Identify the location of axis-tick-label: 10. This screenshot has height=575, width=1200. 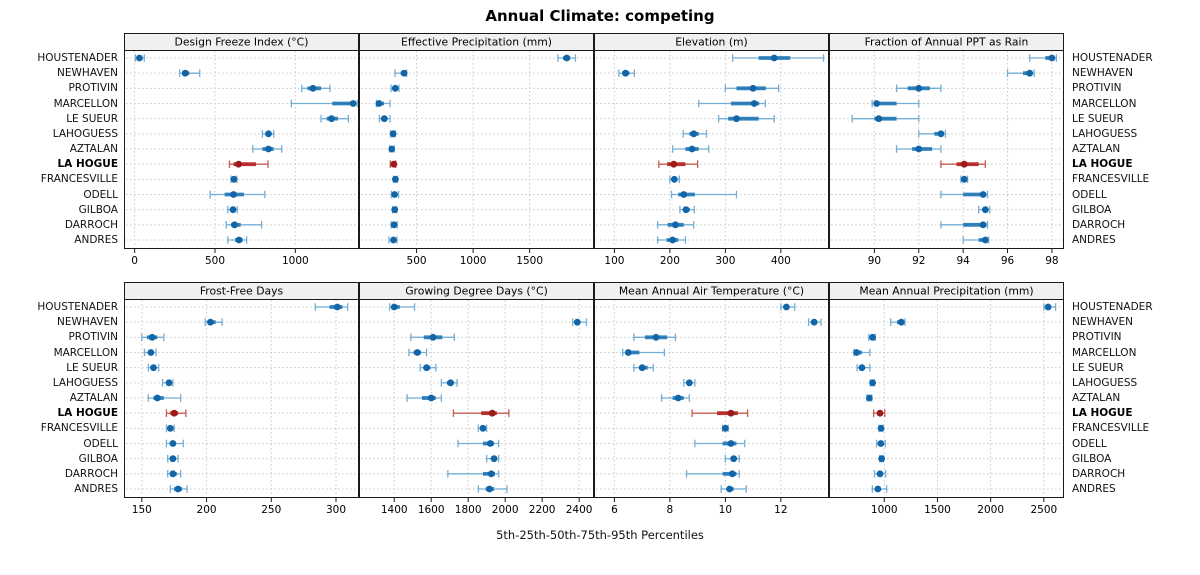
(725, 510).